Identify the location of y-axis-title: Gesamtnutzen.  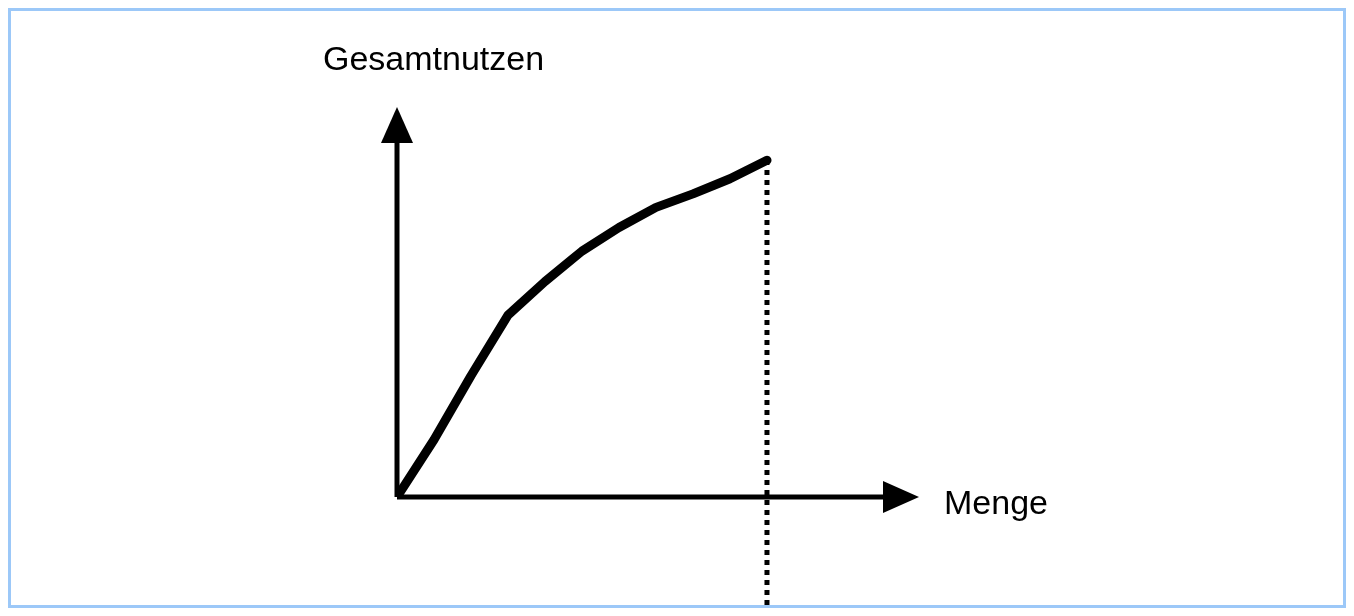
(434, 58).